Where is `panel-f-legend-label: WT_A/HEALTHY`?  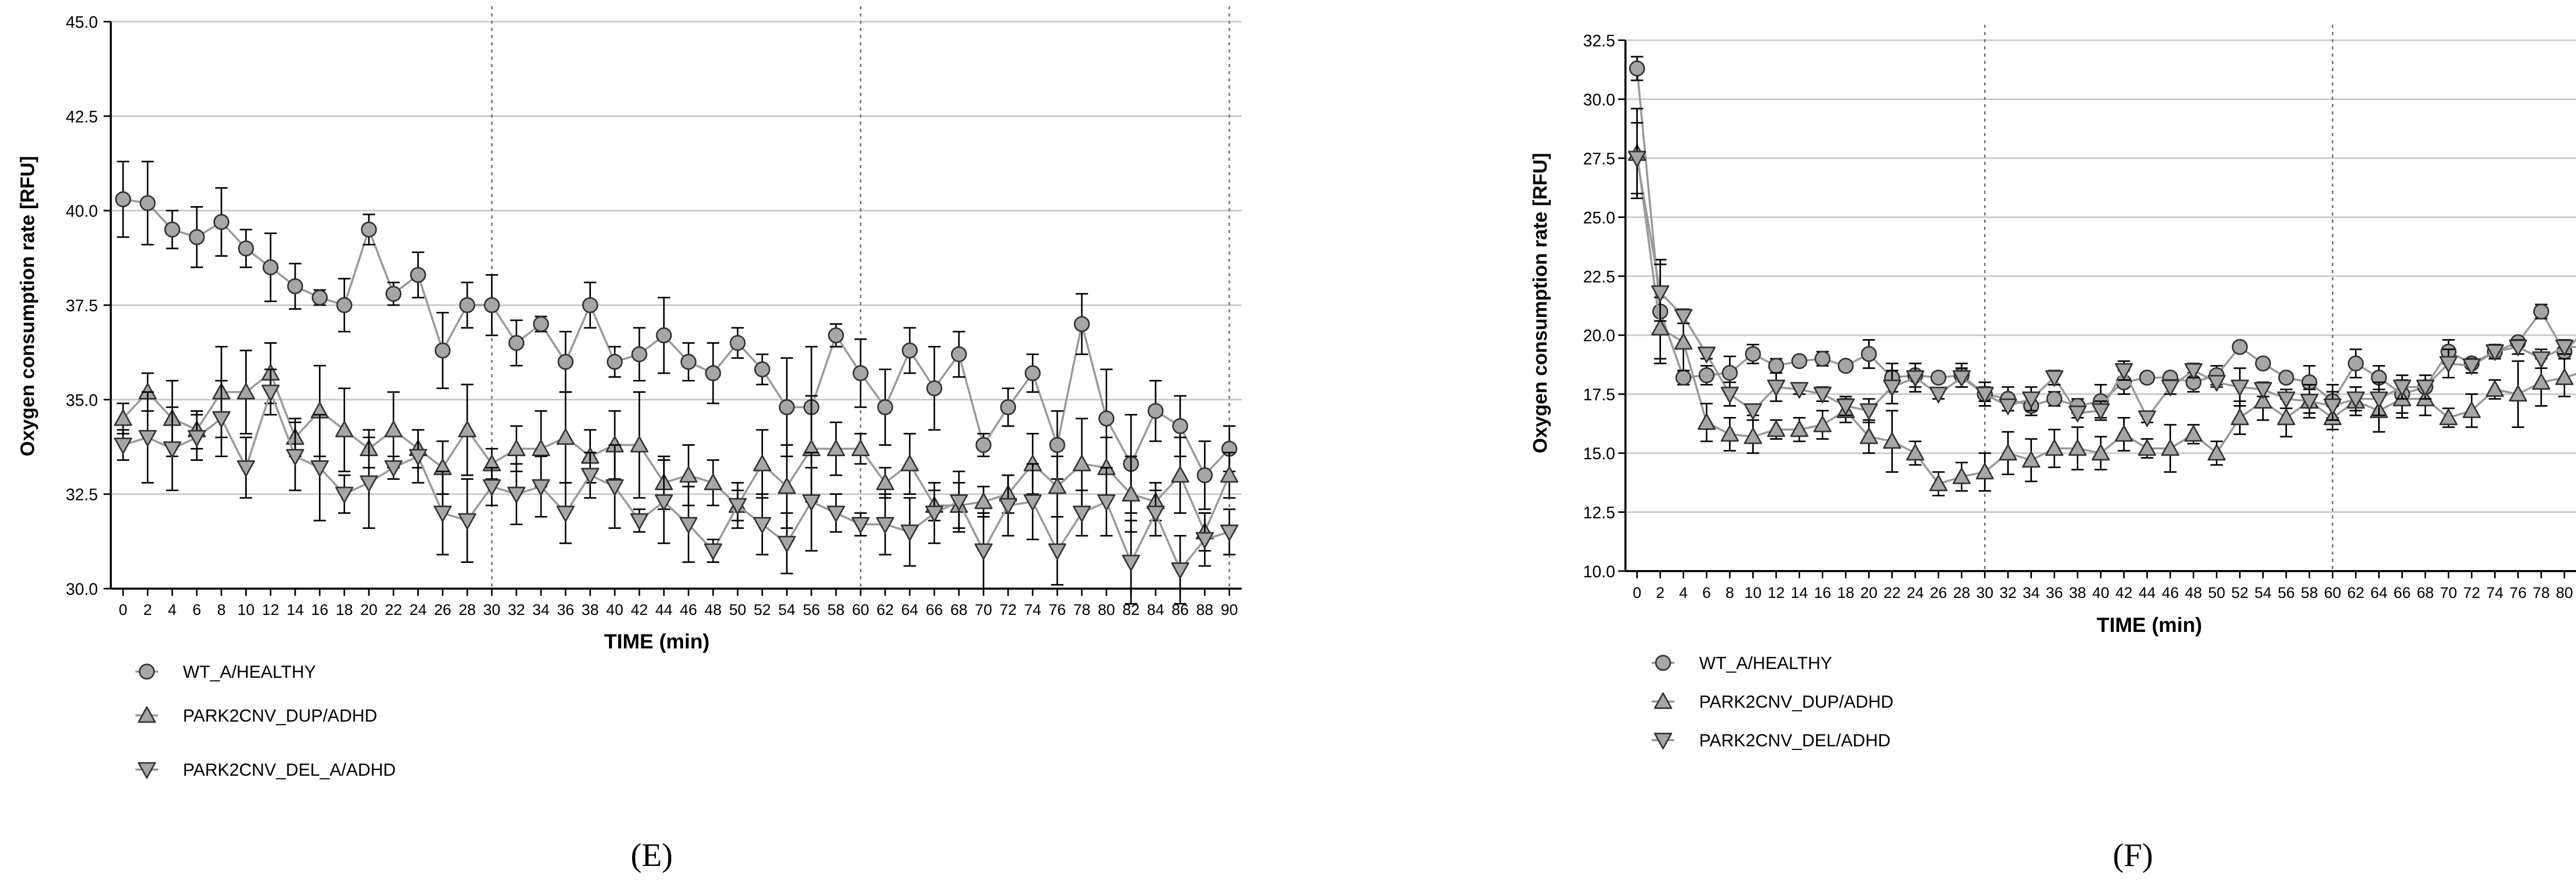
panel-f-legend-label: WT_A/HEALTHY is located at coordinates (1765, 663).